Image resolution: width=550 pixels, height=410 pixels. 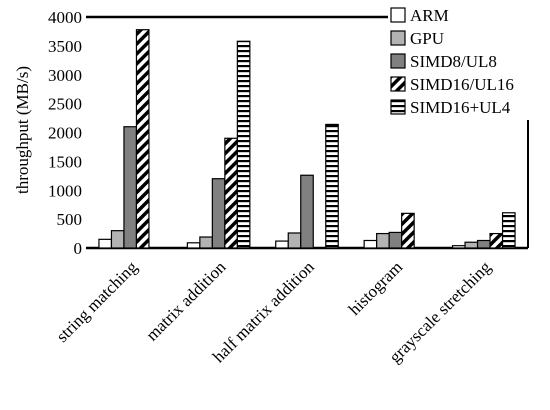 I want to click on y-tick-label: 3500, so click(x=65, y=46).